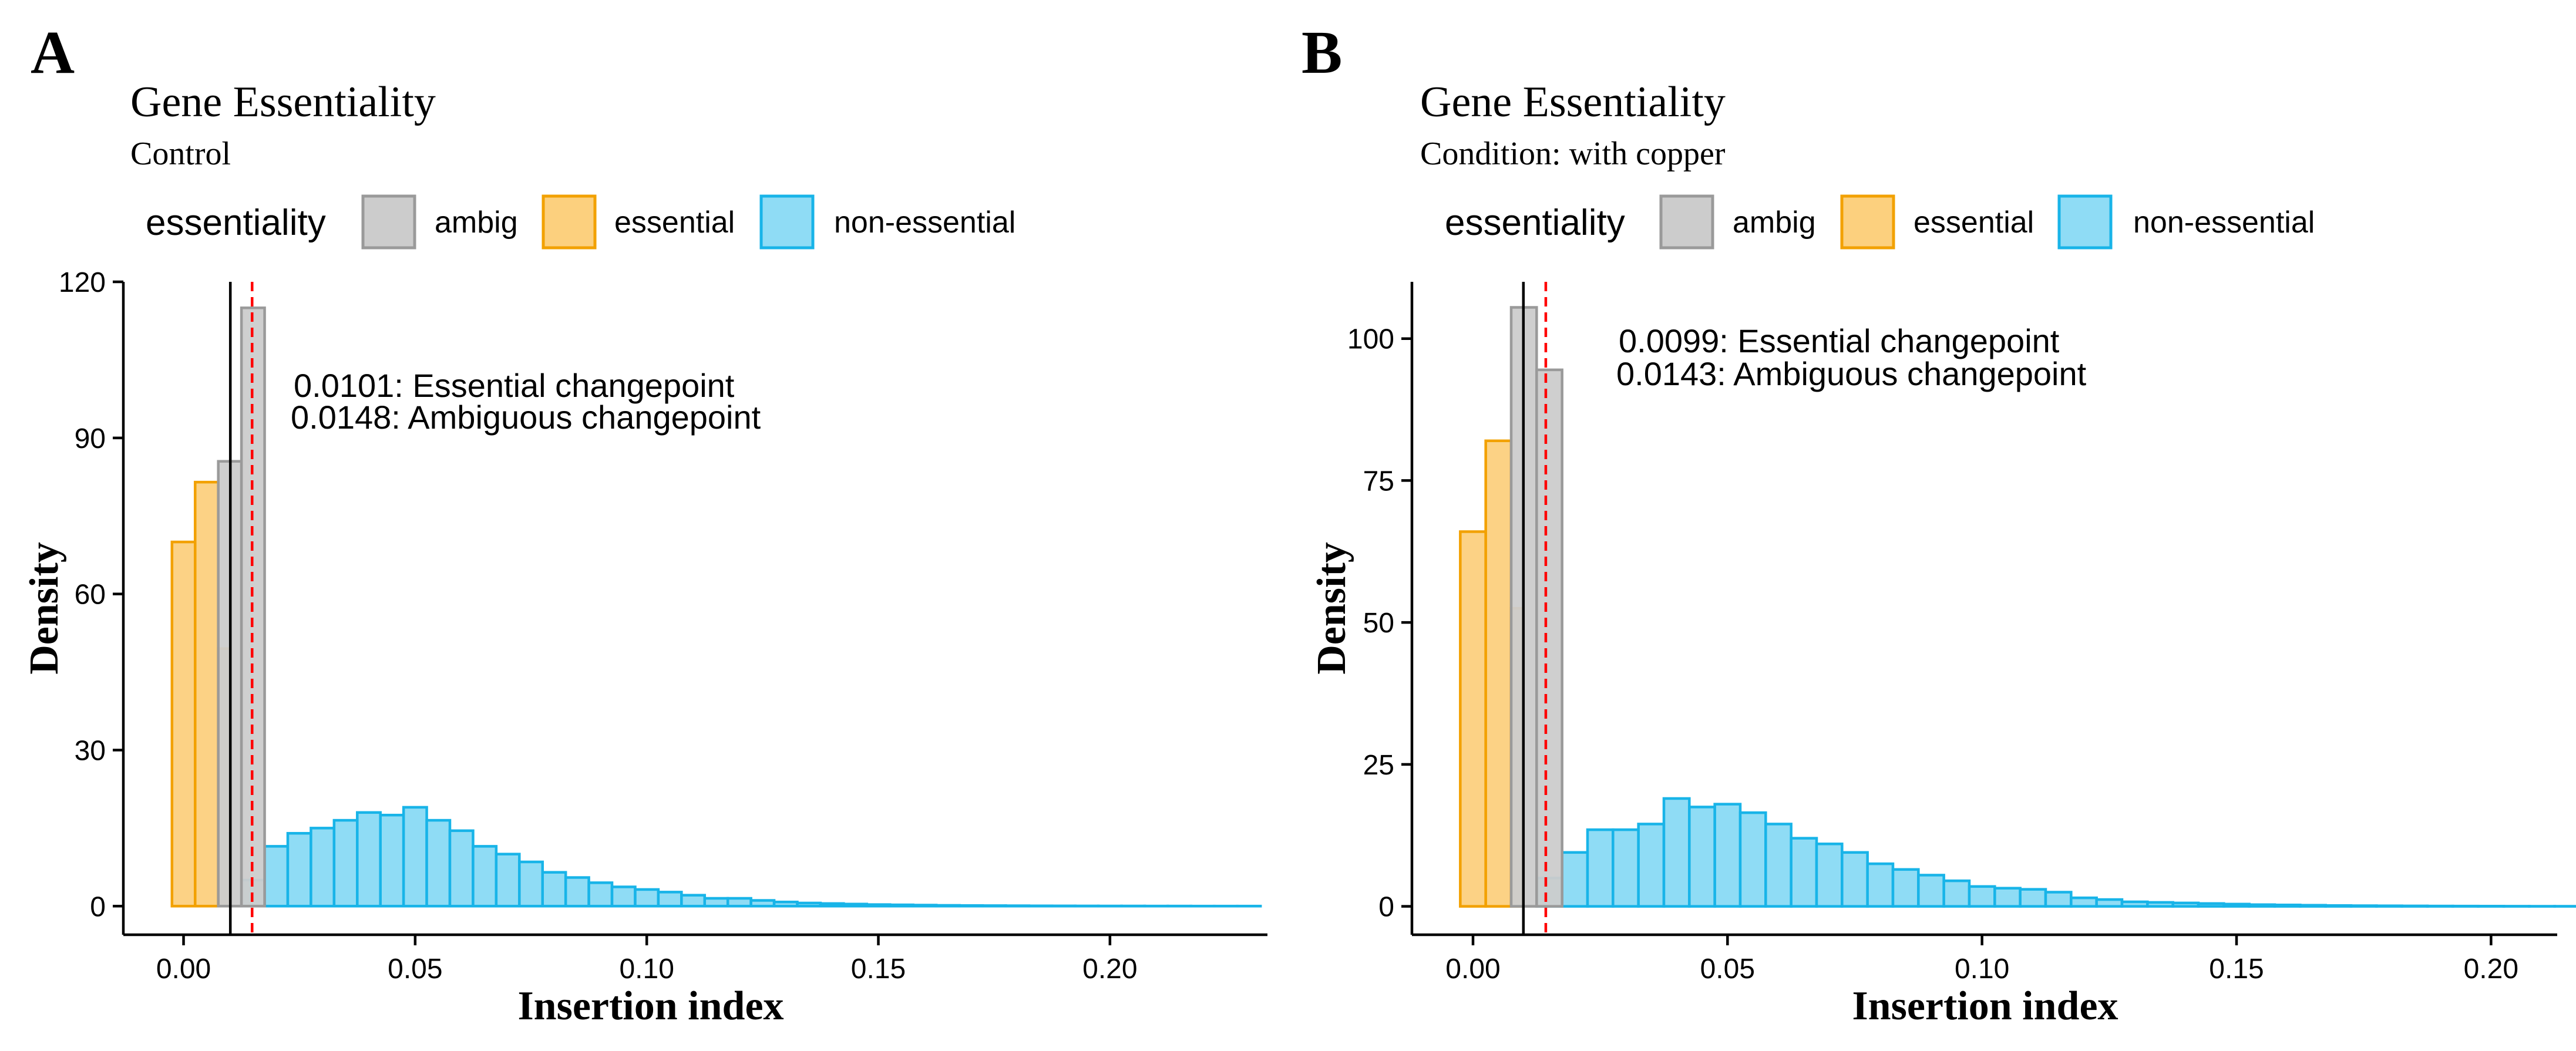 This screenshot has width=2576, height=1051. Describe the element at coordinates (90, 751) in the screenshot. I see `y-tick-label: 30` at that location.